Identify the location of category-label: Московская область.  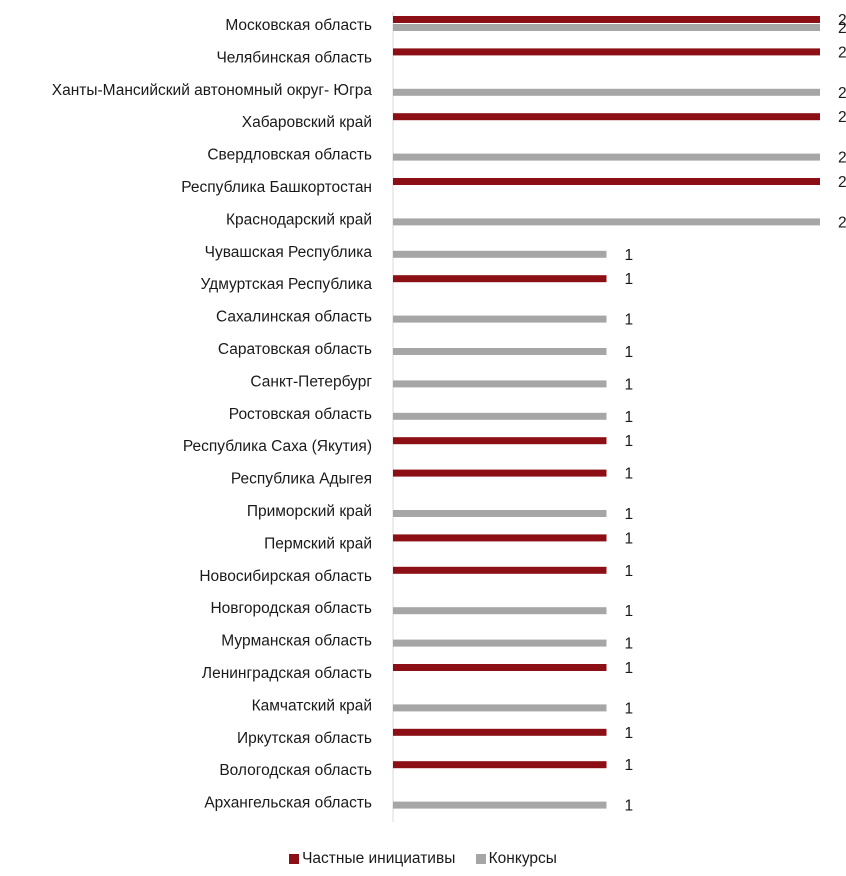
(298, 25).